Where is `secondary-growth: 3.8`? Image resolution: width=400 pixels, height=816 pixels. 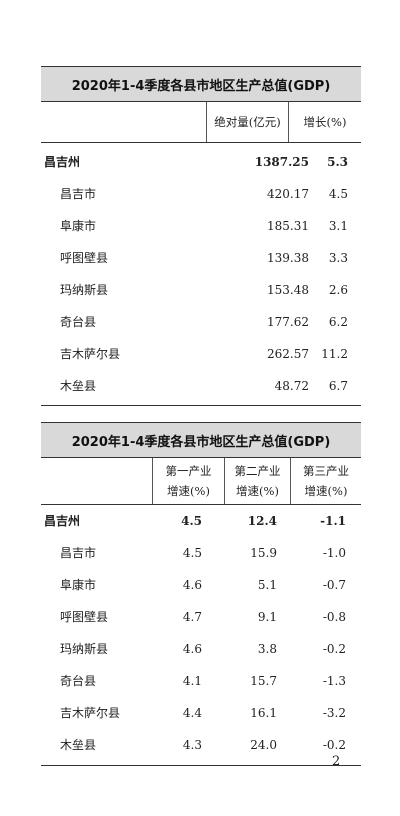 secondary-growth: 3.8 is located at coordinates (267, 649).